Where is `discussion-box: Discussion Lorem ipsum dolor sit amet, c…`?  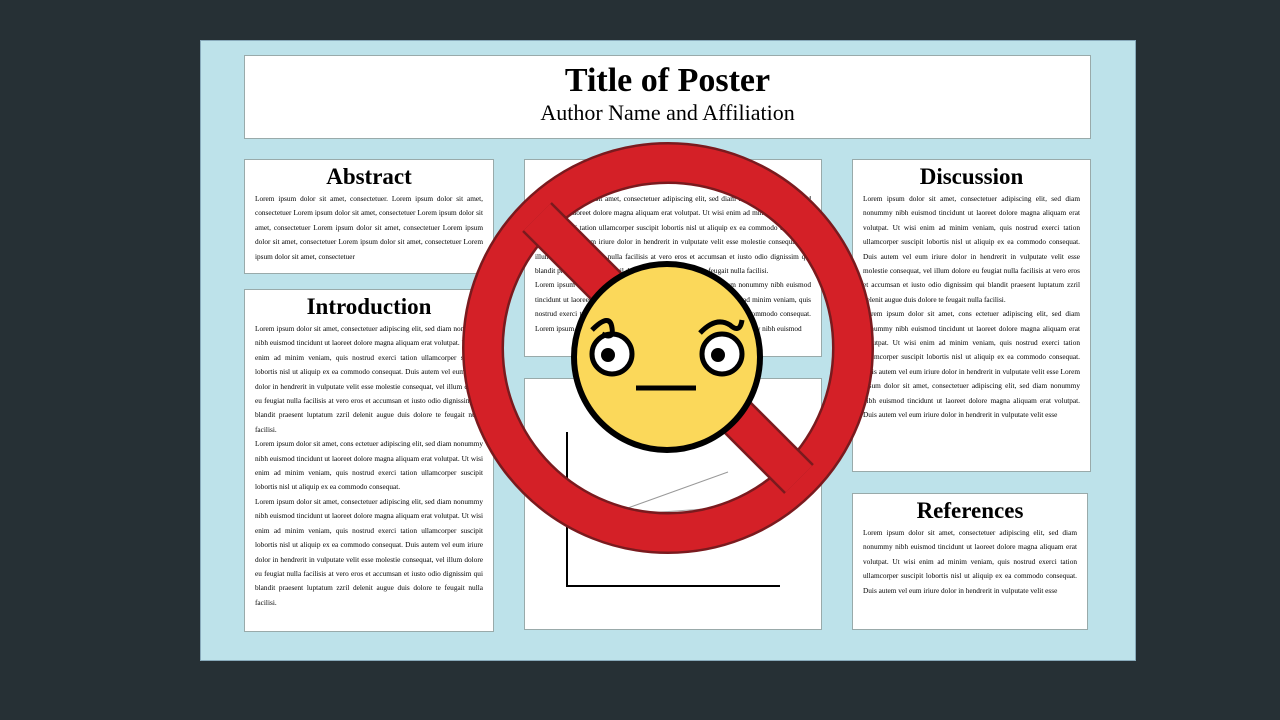
discussion-box: Discussion Lorem ipsum dolor sit amet, c… is located at coordinates (971, 315).